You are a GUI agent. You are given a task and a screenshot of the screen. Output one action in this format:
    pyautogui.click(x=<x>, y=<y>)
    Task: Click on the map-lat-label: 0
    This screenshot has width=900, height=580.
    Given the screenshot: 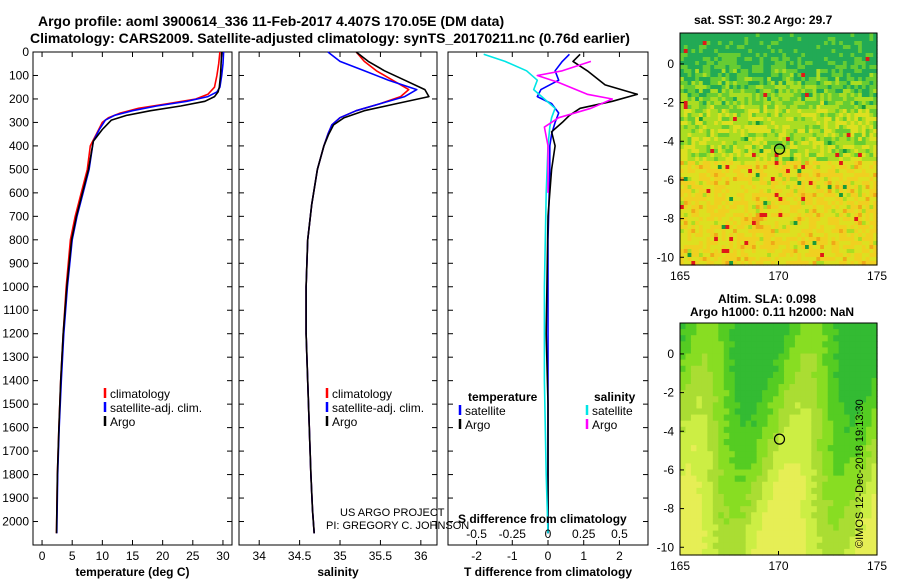 What is the action you would take?
    pyautogui.click(x=670, y=64)
    